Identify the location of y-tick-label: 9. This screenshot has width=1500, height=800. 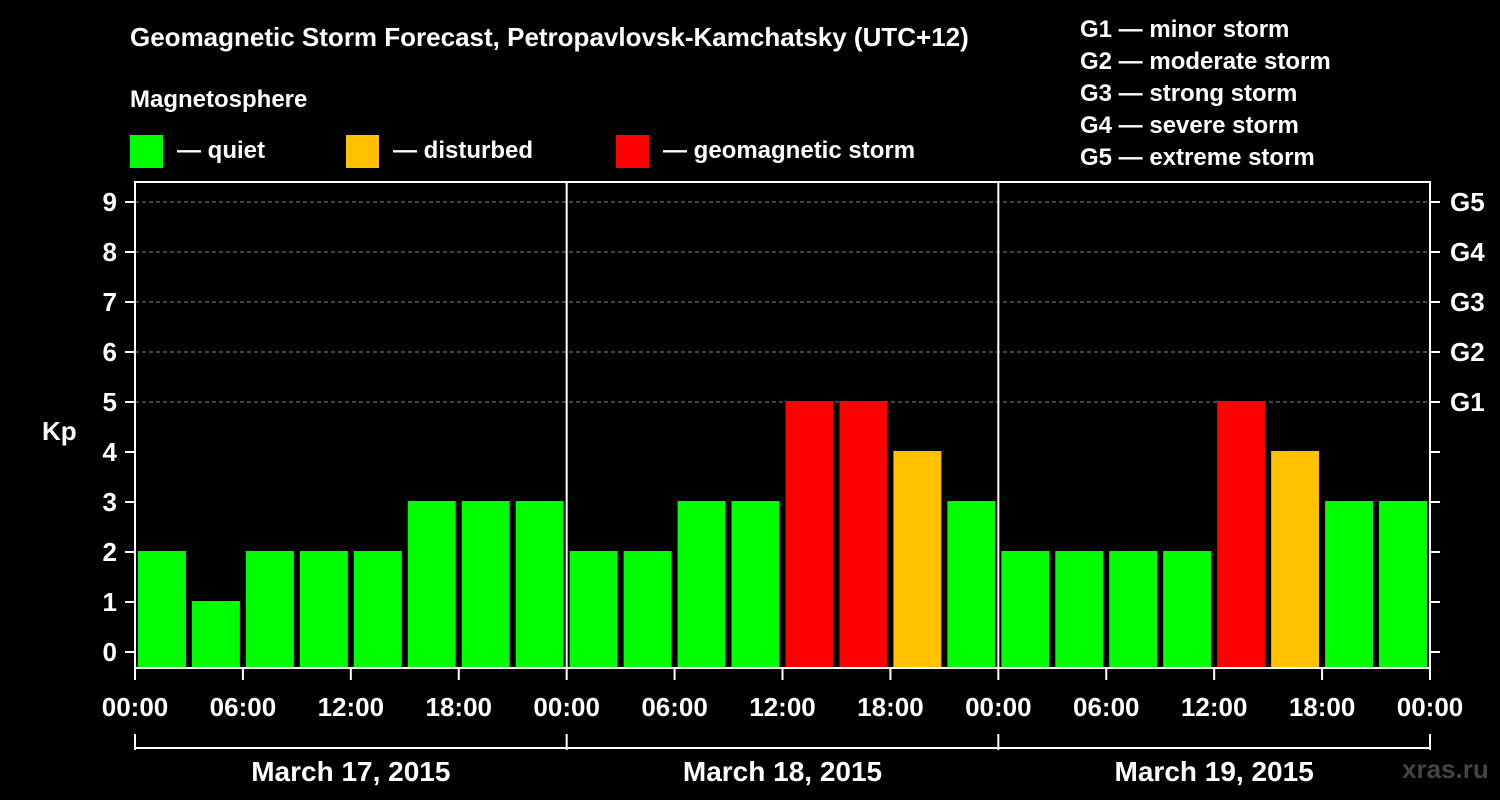
(110, 202).